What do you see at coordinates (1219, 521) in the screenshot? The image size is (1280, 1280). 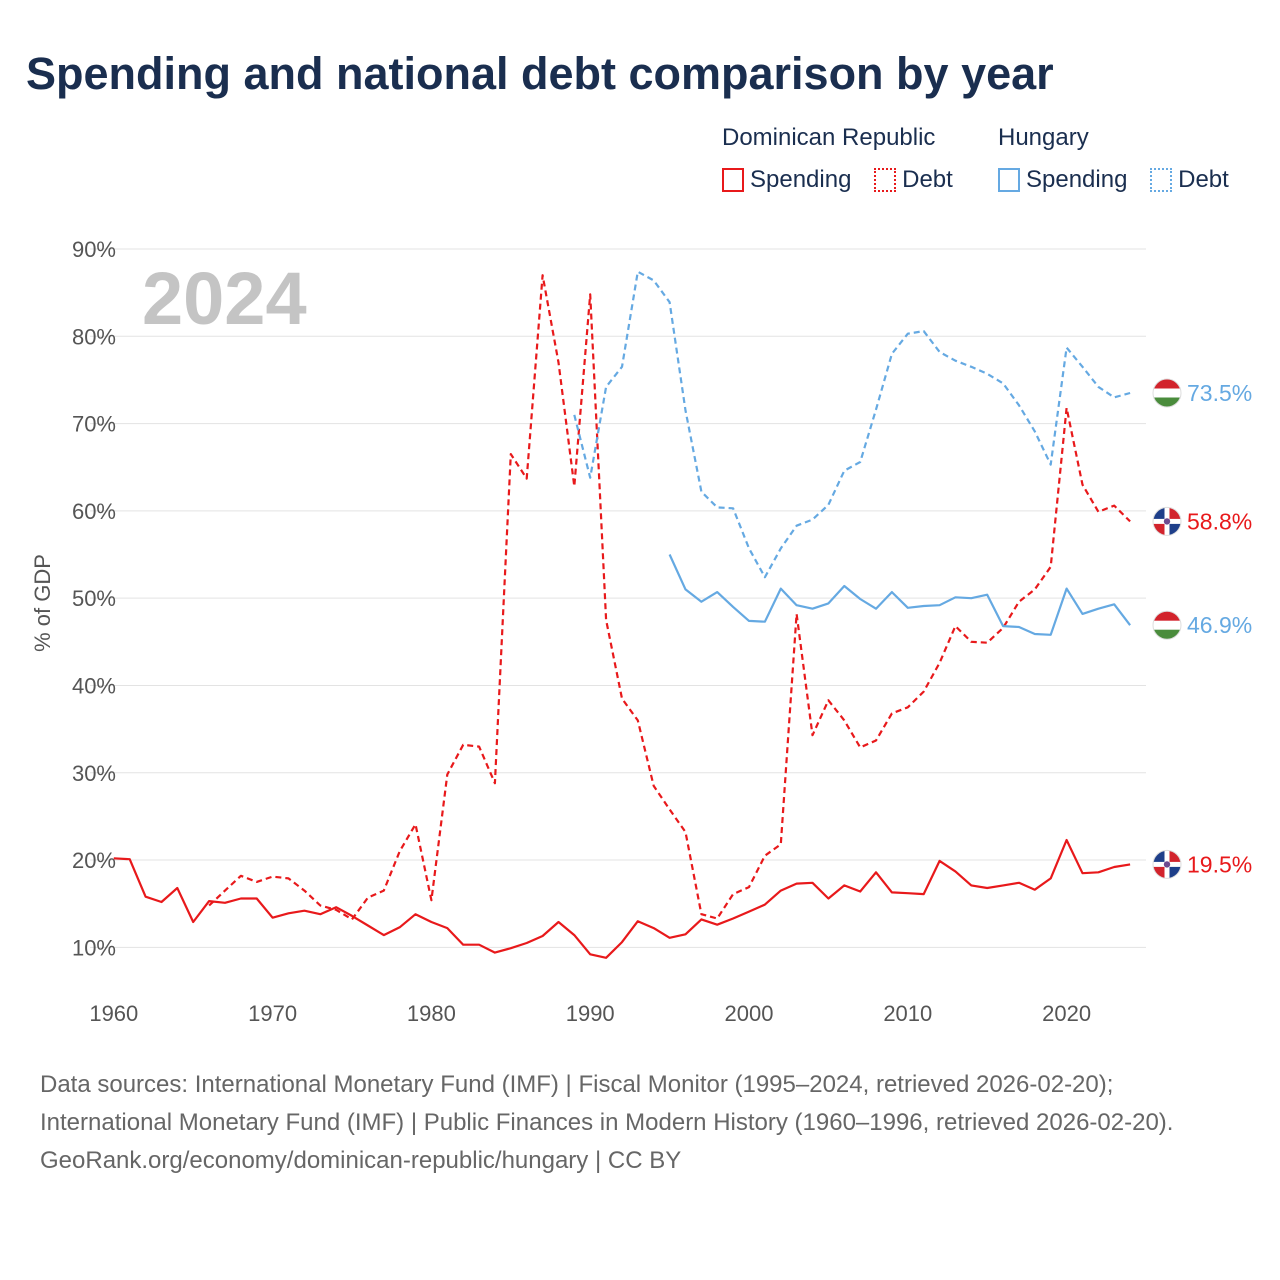 I see `end-value-label: 58.8%` at bounding box center [1219, 521].